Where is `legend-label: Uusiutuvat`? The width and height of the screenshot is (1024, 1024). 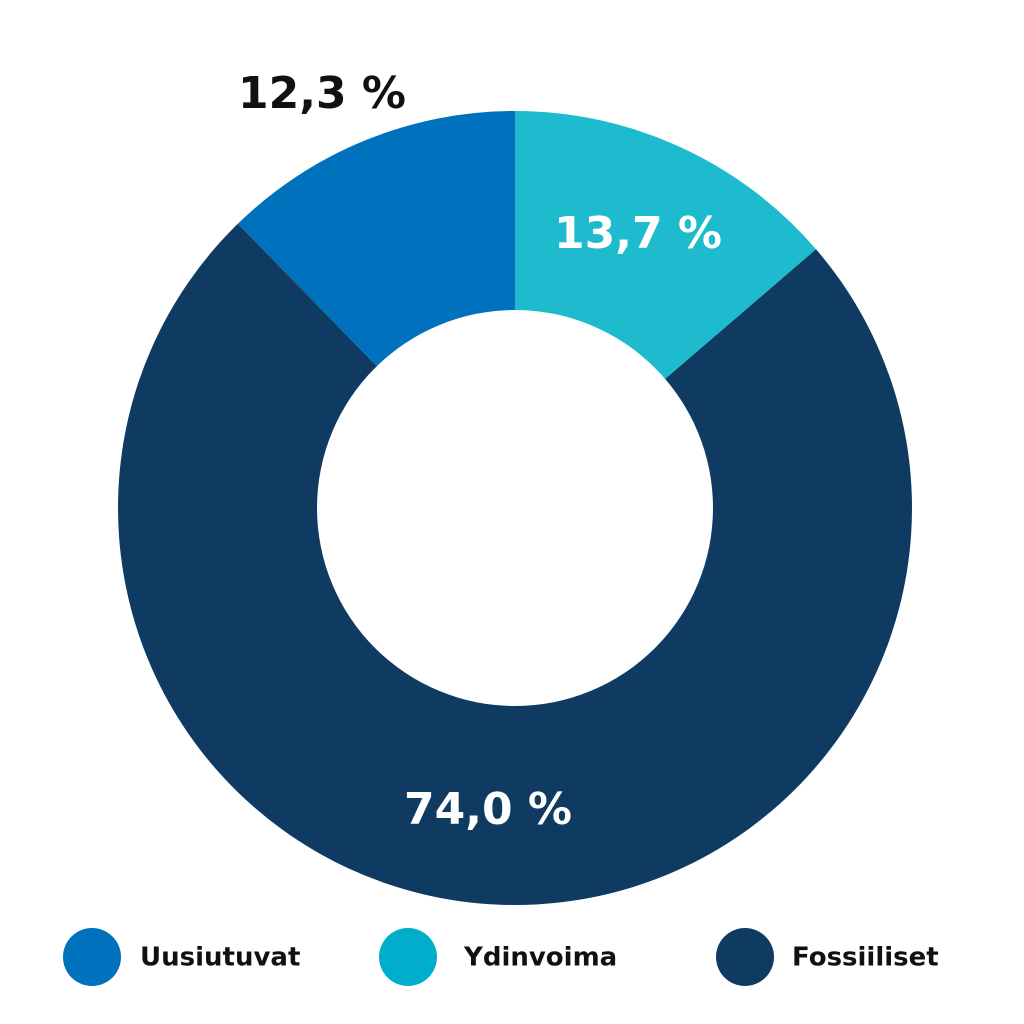 legend-label: Uusiutuvat is located at coordinates (220, 958).